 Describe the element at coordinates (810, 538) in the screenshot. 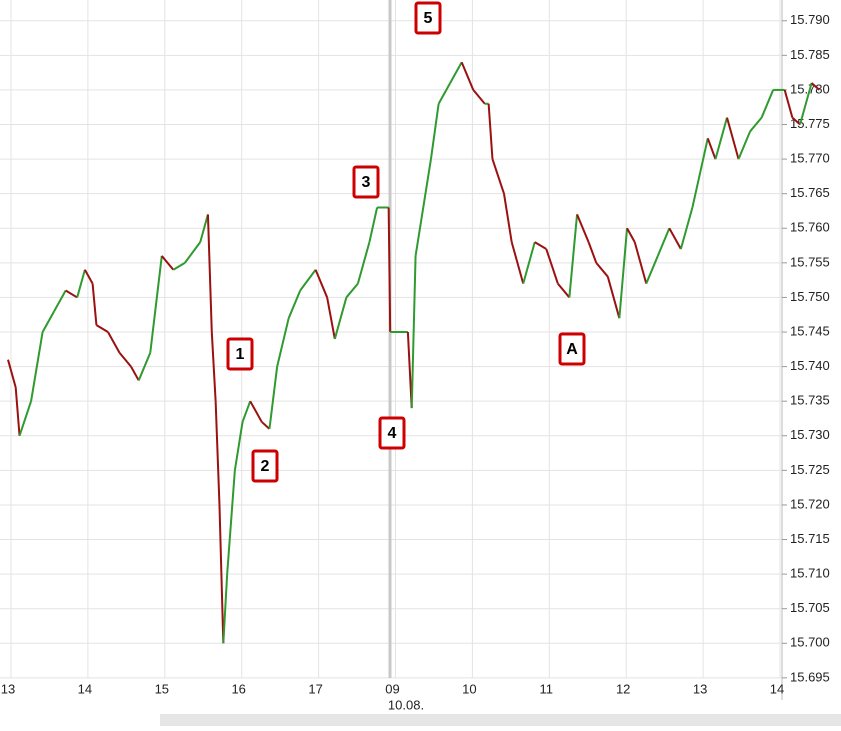

I see `y-tick-label: 15.715` at that location.